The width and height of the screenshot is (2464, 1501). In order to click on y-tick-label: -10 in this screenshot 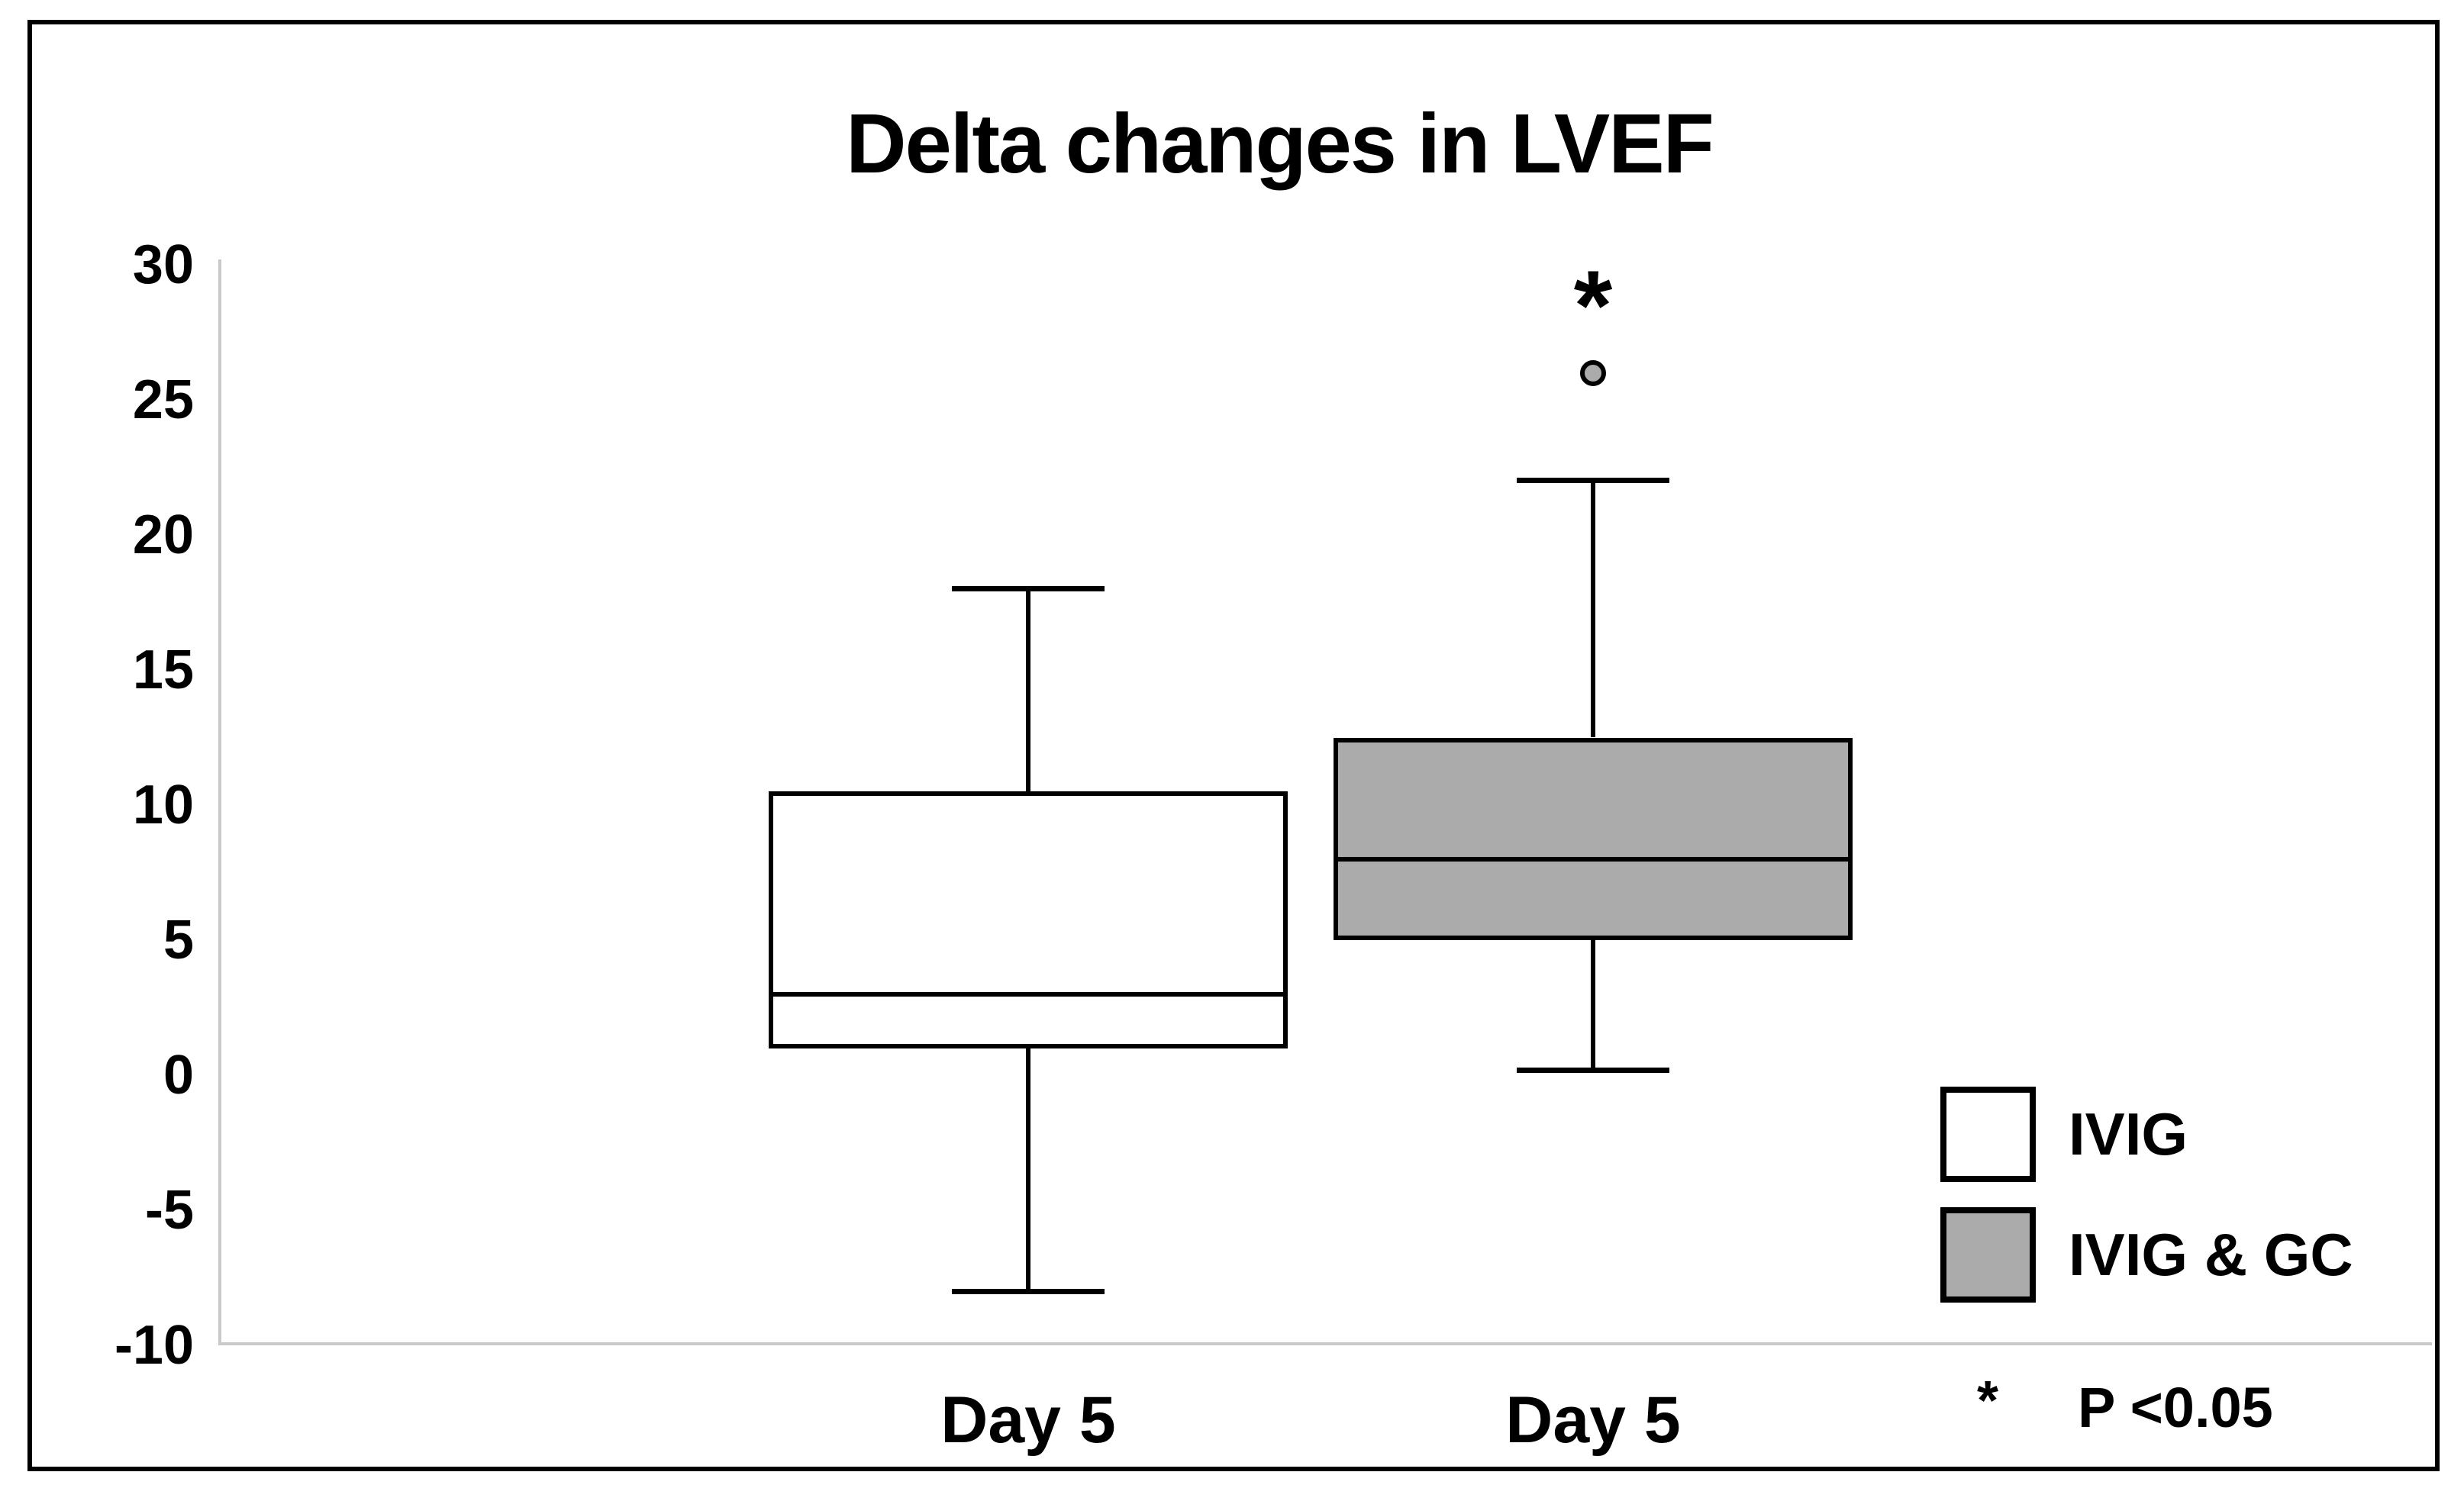, I will do `click(154, 1345)`.